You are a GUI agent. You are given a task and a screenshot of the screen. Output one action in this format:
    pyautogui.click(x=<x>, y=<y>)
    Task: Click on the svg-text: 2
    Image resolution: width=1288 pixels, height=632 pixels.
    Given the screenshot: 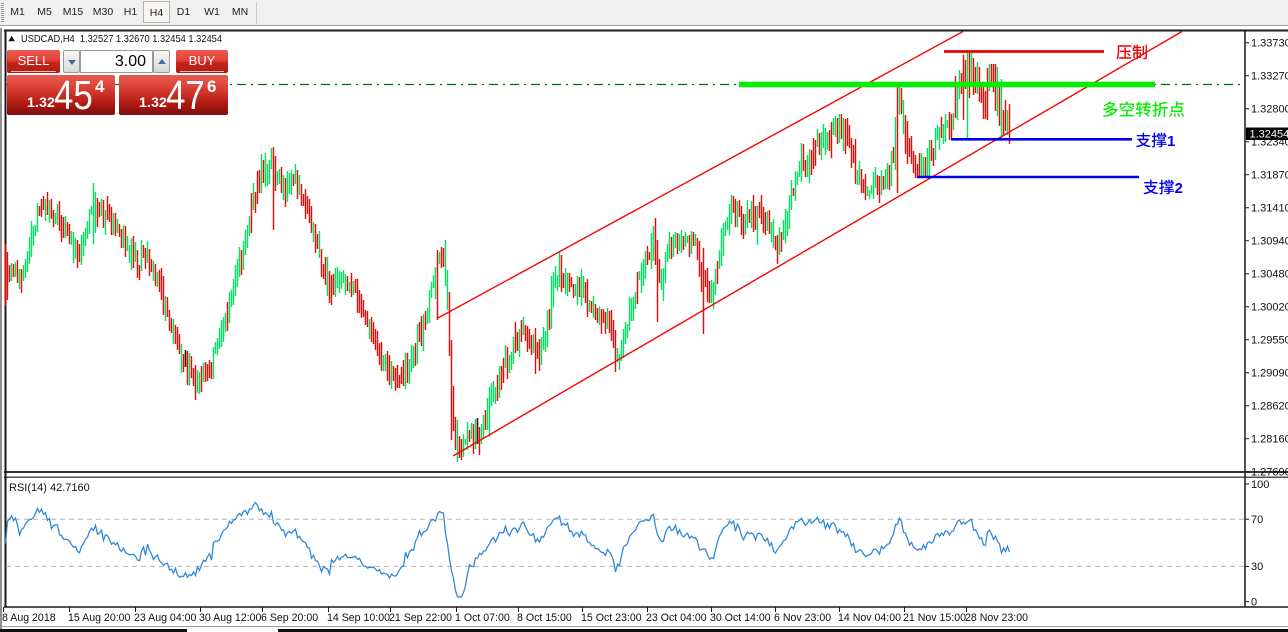 What is the action you would take?
    pyautogui.click(x=1179, y=189)
    